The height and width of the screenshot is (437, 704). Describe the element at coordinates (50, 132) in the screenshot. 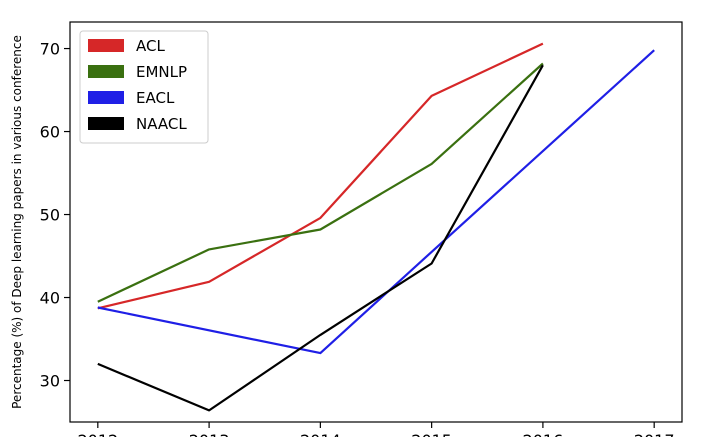

I see `y-tick-label: 60` at that location.